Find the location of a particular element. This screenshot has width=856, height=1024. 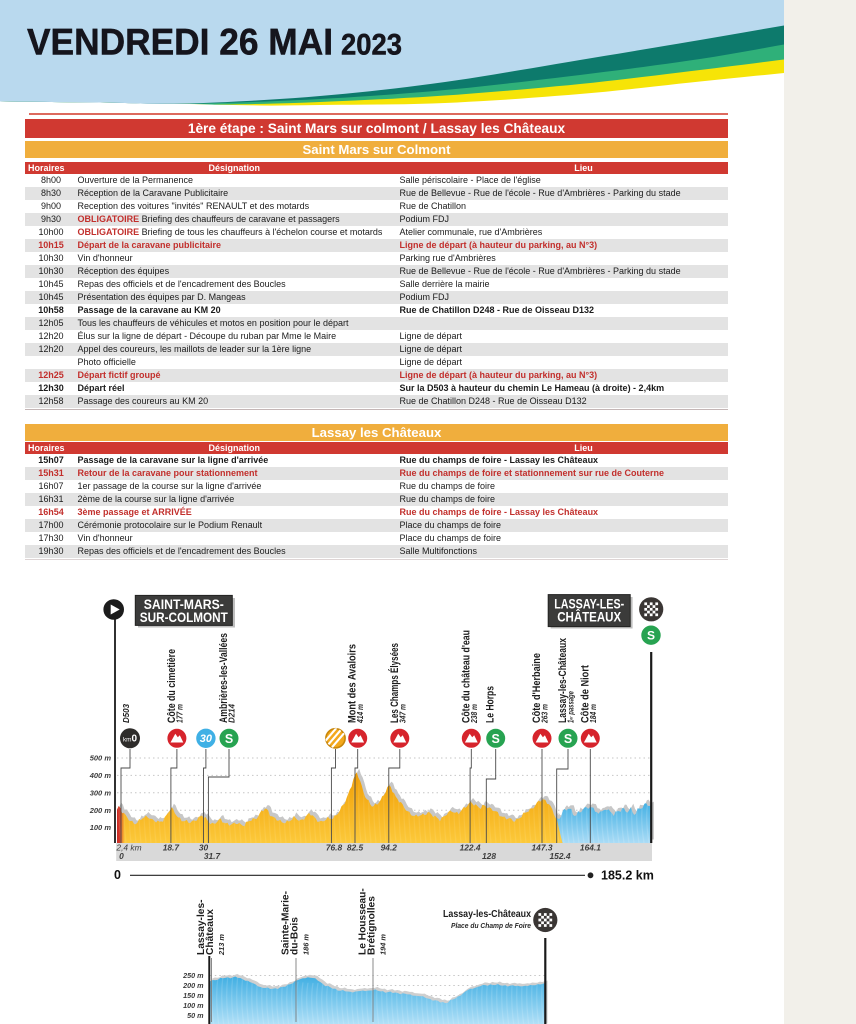

svg-text: 238 m is located at coordinates (474, 714).